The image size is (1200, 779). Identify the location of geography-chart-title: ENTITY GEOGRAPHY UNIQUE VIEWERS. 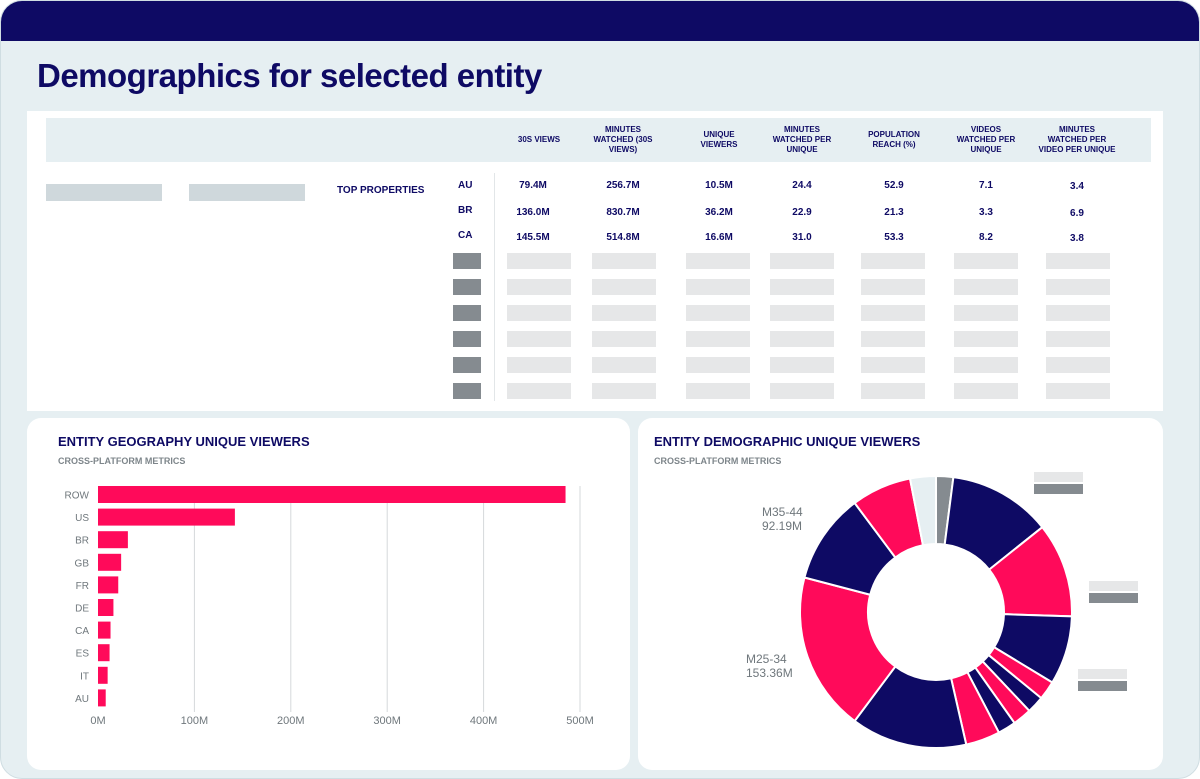
(184, 441).